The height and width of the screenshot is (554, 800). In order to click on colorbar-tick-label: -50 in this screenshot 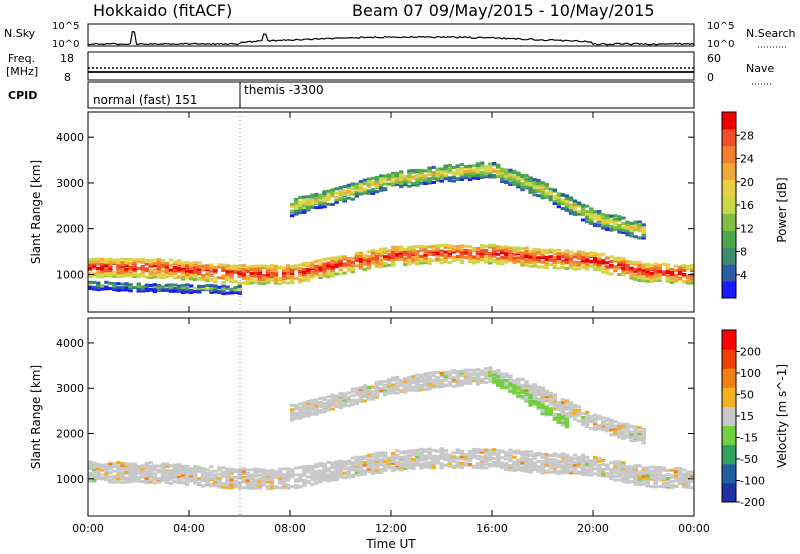, I will do `click(749, 459)`.